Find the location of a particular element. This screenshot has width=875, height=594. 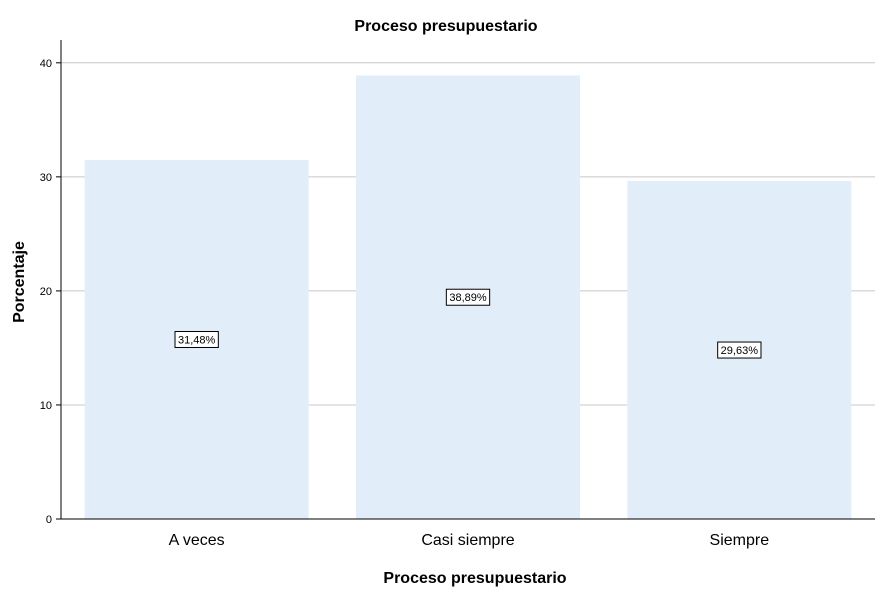

x-tick-label: Casi siempre is located at coordinates (467, 540).